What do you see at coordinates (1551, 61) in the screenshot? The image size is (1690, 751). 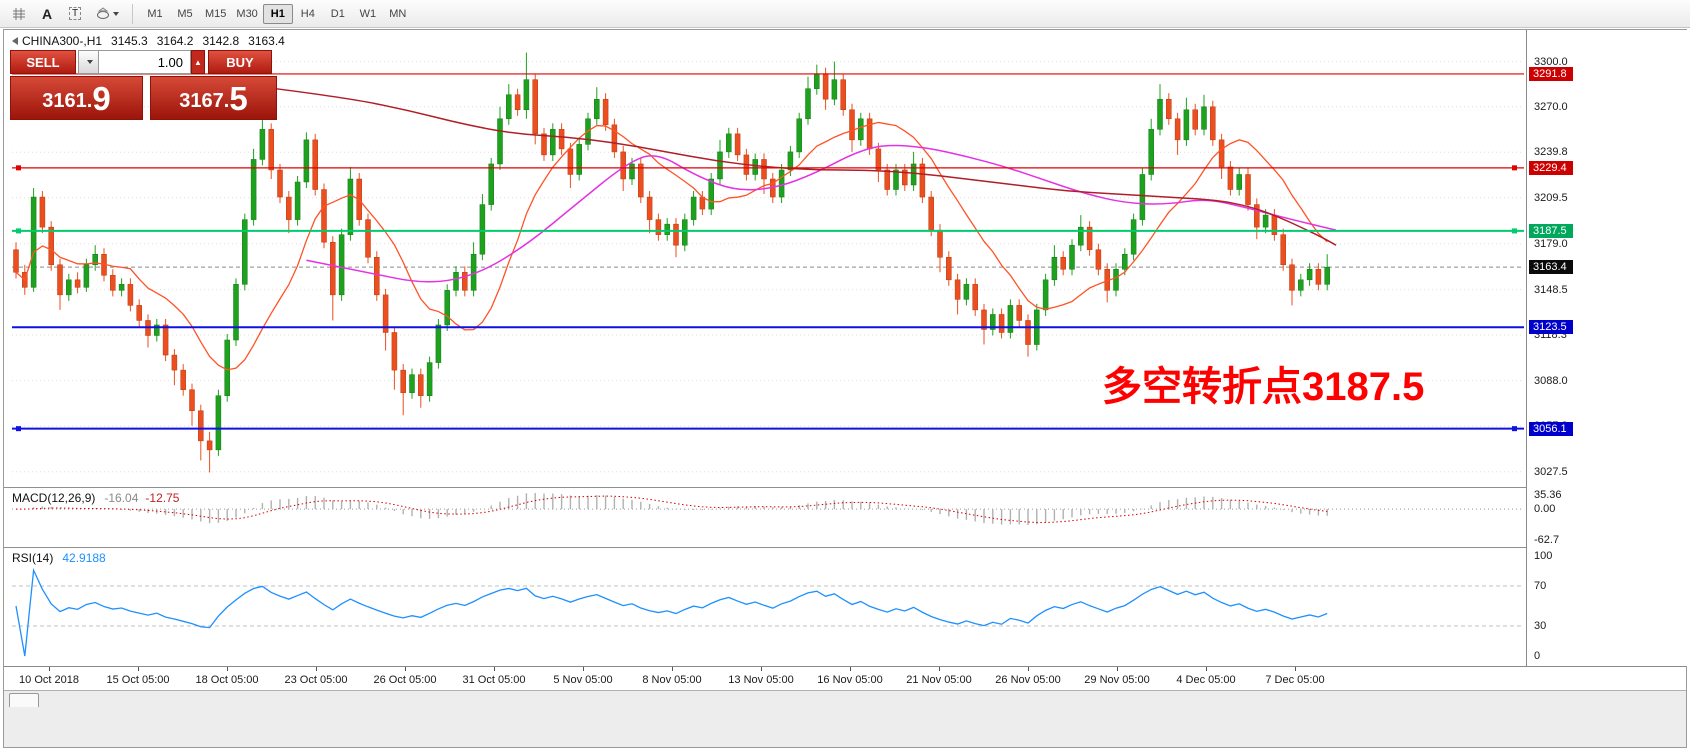 I see `price-tick: 3300.0` at bounding box center [1551, 61].